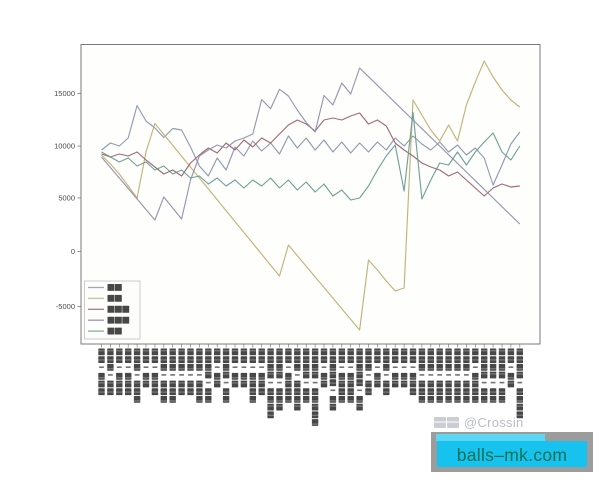  I want to click on svg-text: 5000, so click(66, 198).